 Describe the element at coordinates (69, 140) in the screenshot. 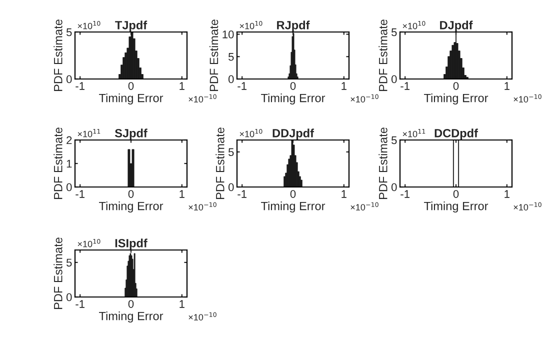

I see `y-tick-label: 2` at that location.